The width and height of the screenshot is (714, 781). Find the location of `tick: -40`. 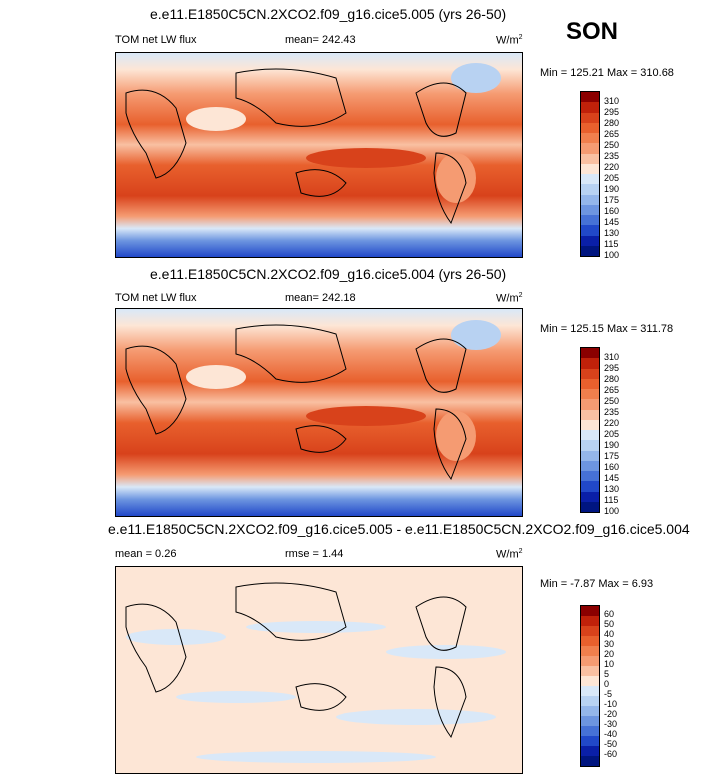

tick: -40 is located at coordinates (611, 734).